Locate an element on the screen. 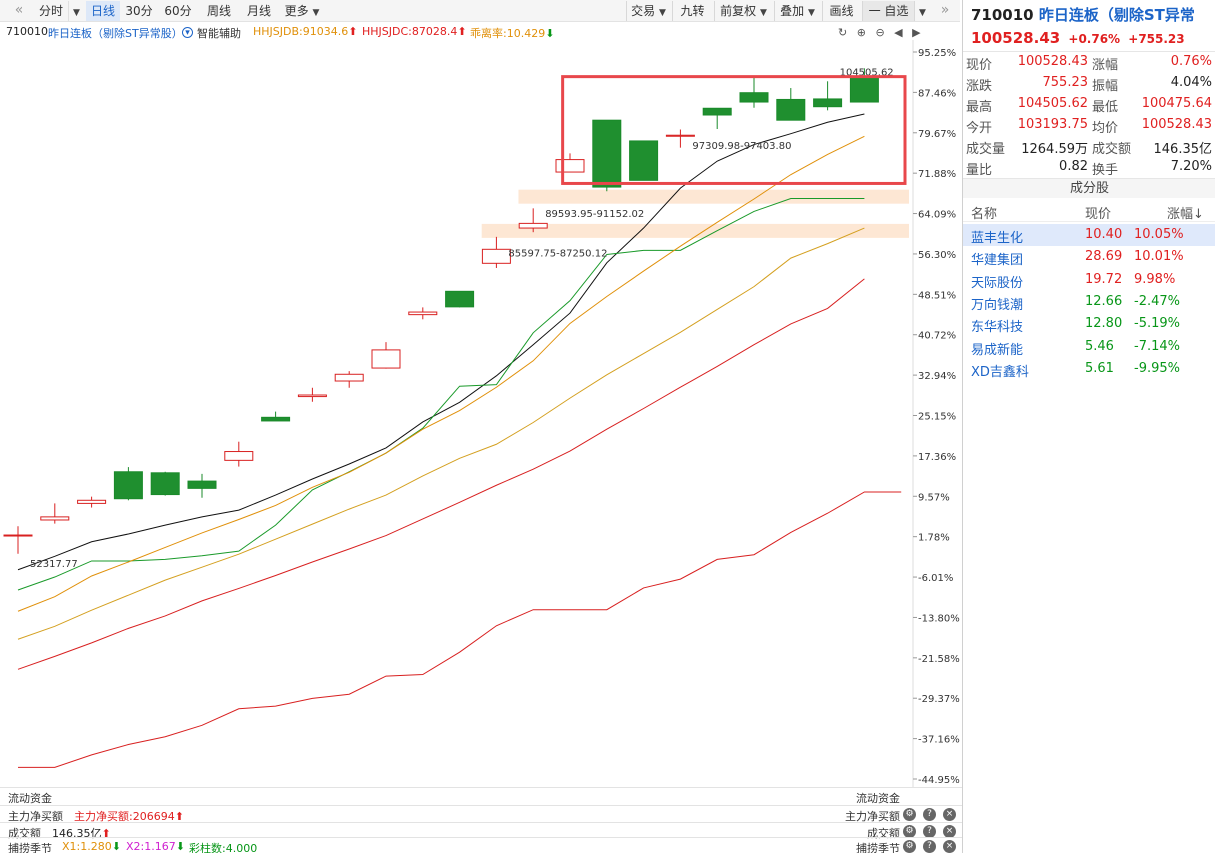 The height and width of the screenshot is (853, 1215). quote-label: 涨跌 is located at coordinates (979, 86).